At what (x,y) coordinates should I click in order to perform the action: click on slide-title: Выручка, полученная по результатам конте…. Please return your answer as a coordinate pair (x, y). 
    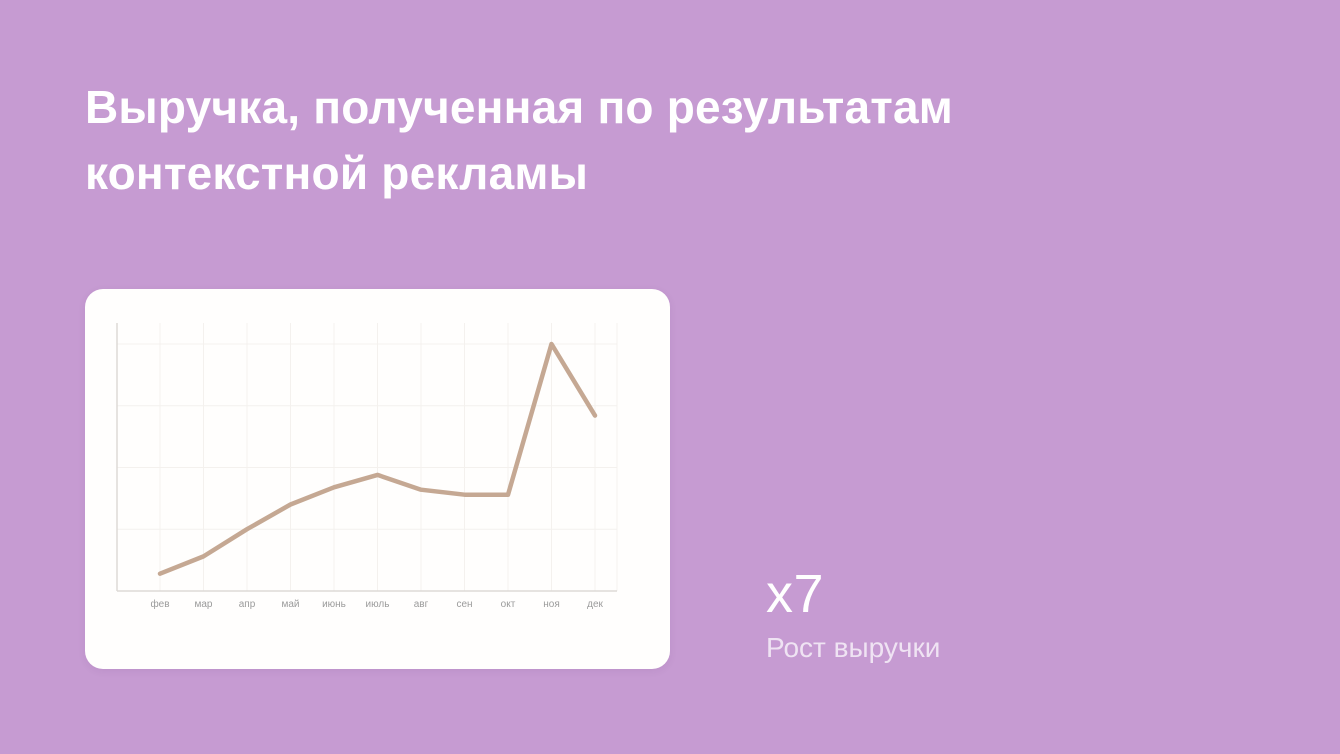
    Looking at the image, I should click on (519, 140).